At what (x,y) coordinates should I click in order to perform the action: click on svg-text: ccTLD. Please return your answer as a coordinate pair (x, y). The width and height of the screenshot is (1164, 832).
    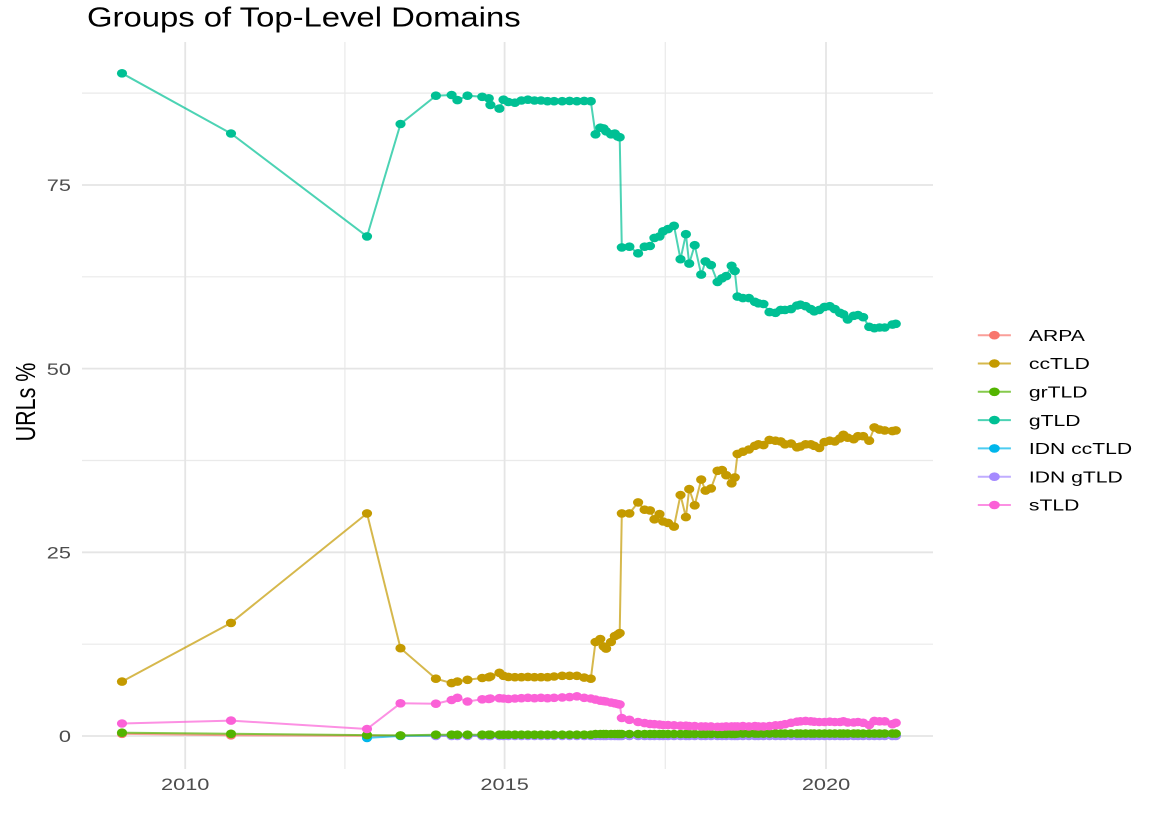
    Looking at the image, I should click on (1059, 364).